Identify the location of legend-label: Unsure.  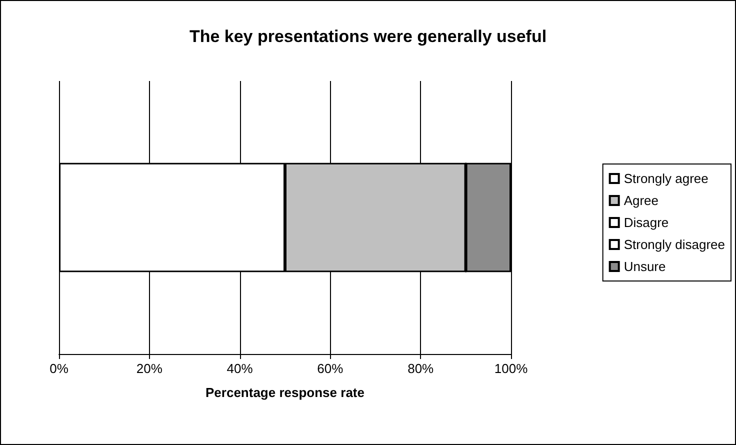
(645, 266).